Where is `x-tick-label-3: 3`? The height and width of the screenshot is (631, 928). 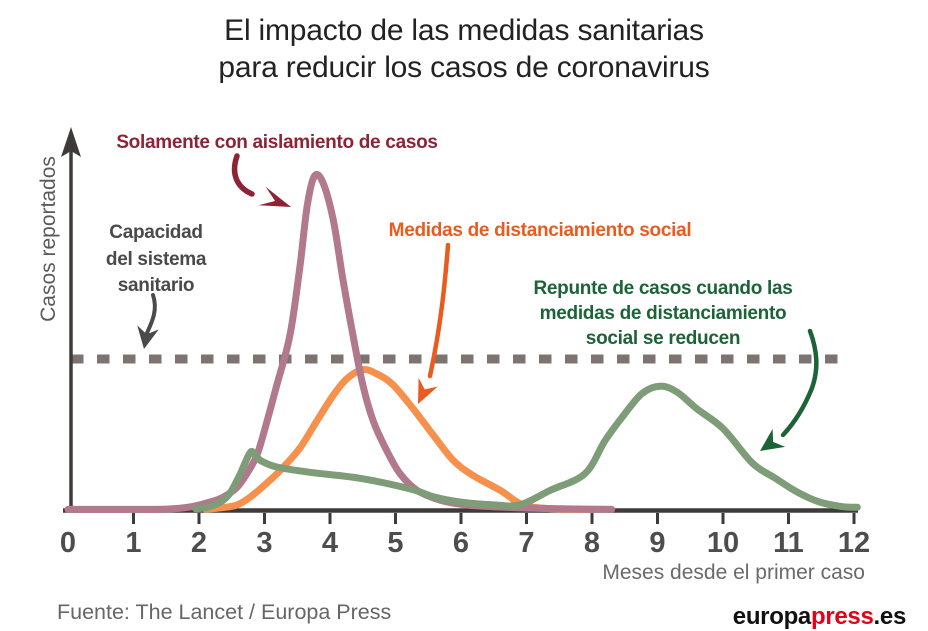 x-tick-label-3: 3 is located at coordinates (264, 543).